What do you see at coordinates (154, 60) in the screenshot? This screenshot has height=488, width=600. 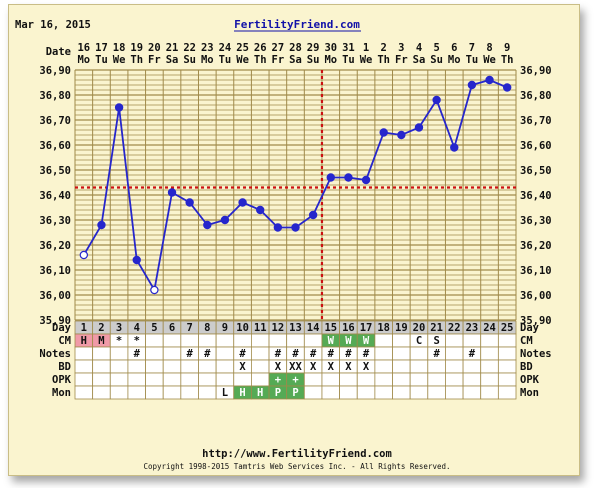 I see `weekday-label: Fr` at bounding box center [154, 60].